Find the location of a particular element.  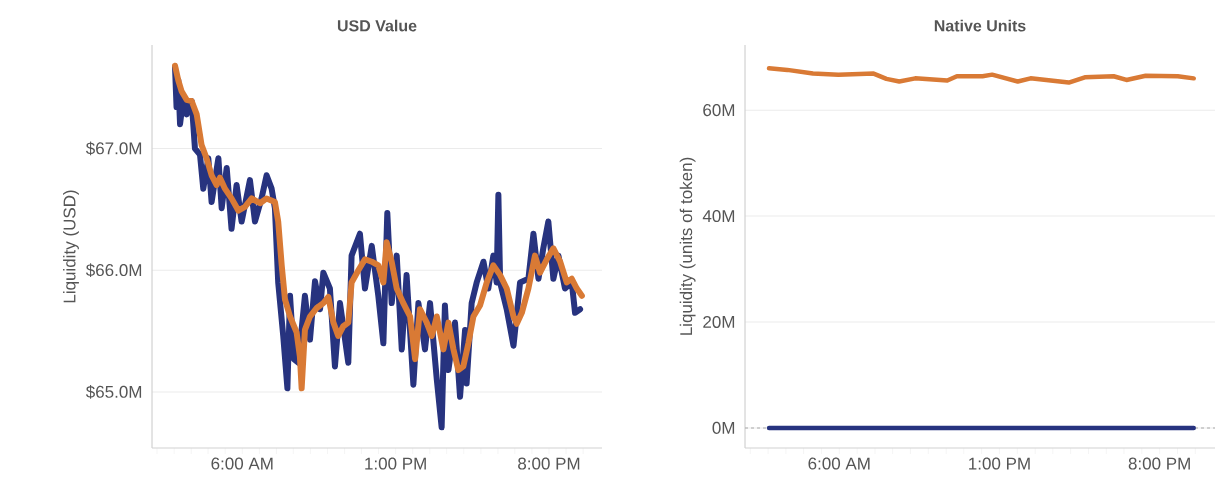

line-series is located at coordinates (981, 75).